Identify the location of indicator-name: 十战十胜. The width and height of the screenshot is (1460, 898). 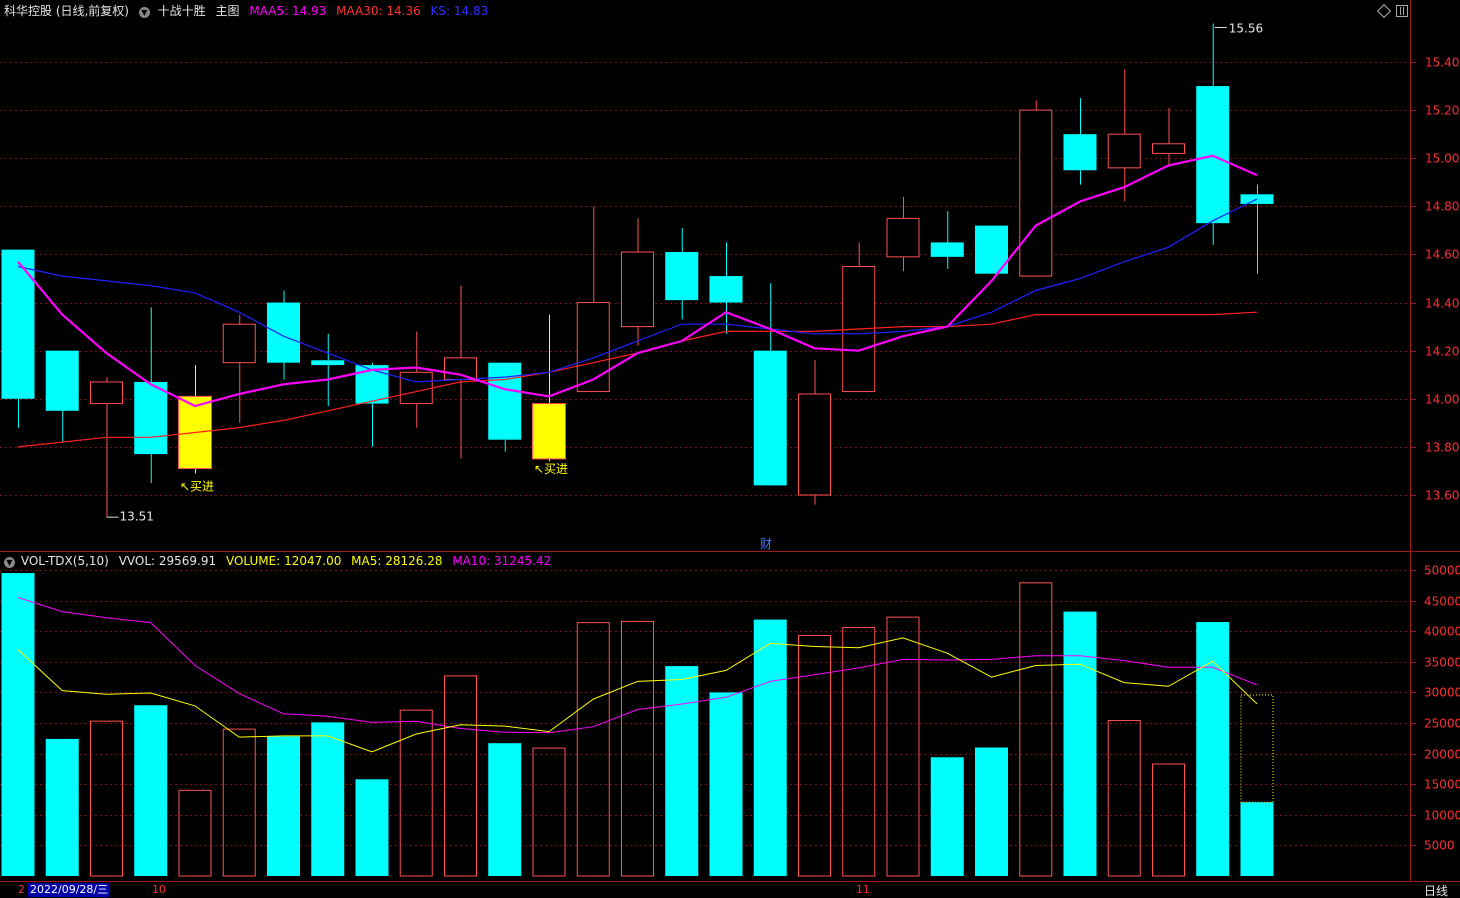
(181, 11).